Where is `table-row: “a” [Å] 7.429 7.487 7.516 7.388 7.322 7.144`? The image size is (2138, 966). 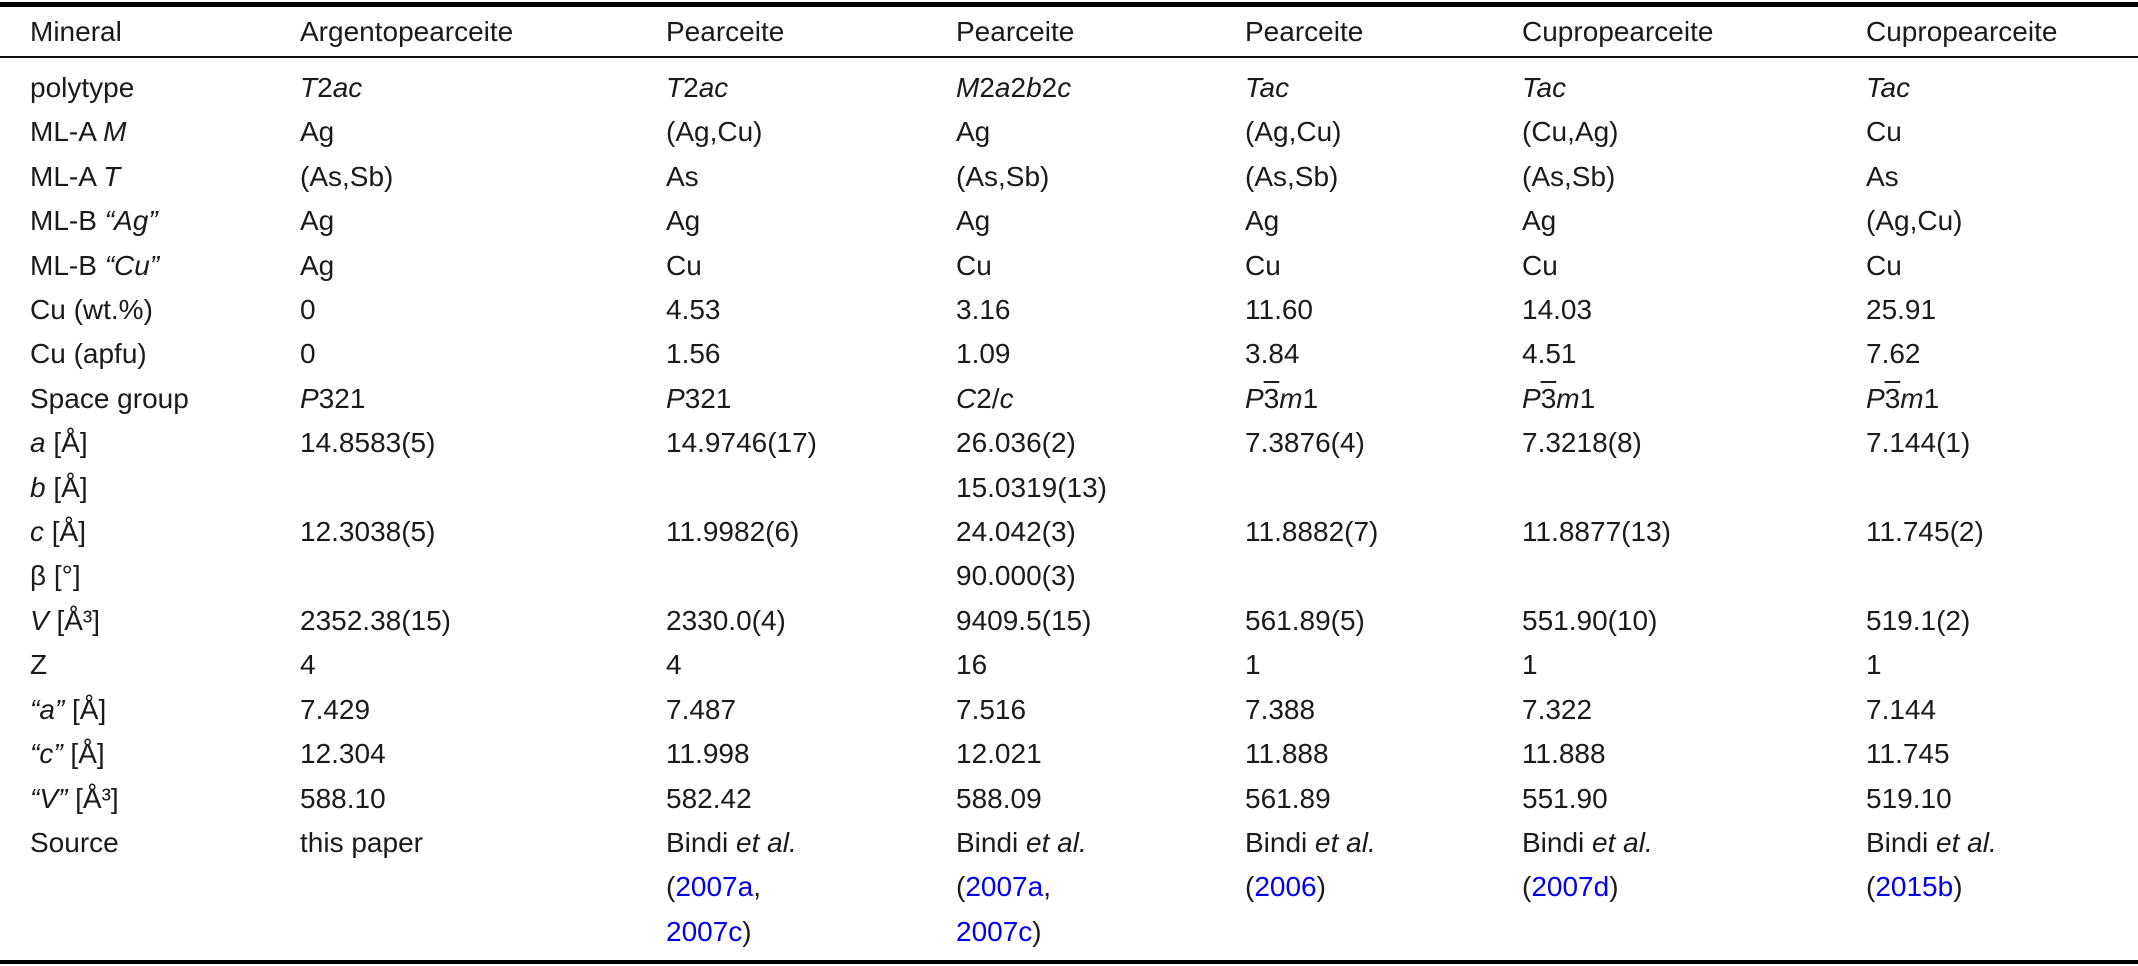 table-row: “a” [Å] 7.429 7.487 7.516 7.388 7.322 7.144 is located at coordinates (1069, 710).